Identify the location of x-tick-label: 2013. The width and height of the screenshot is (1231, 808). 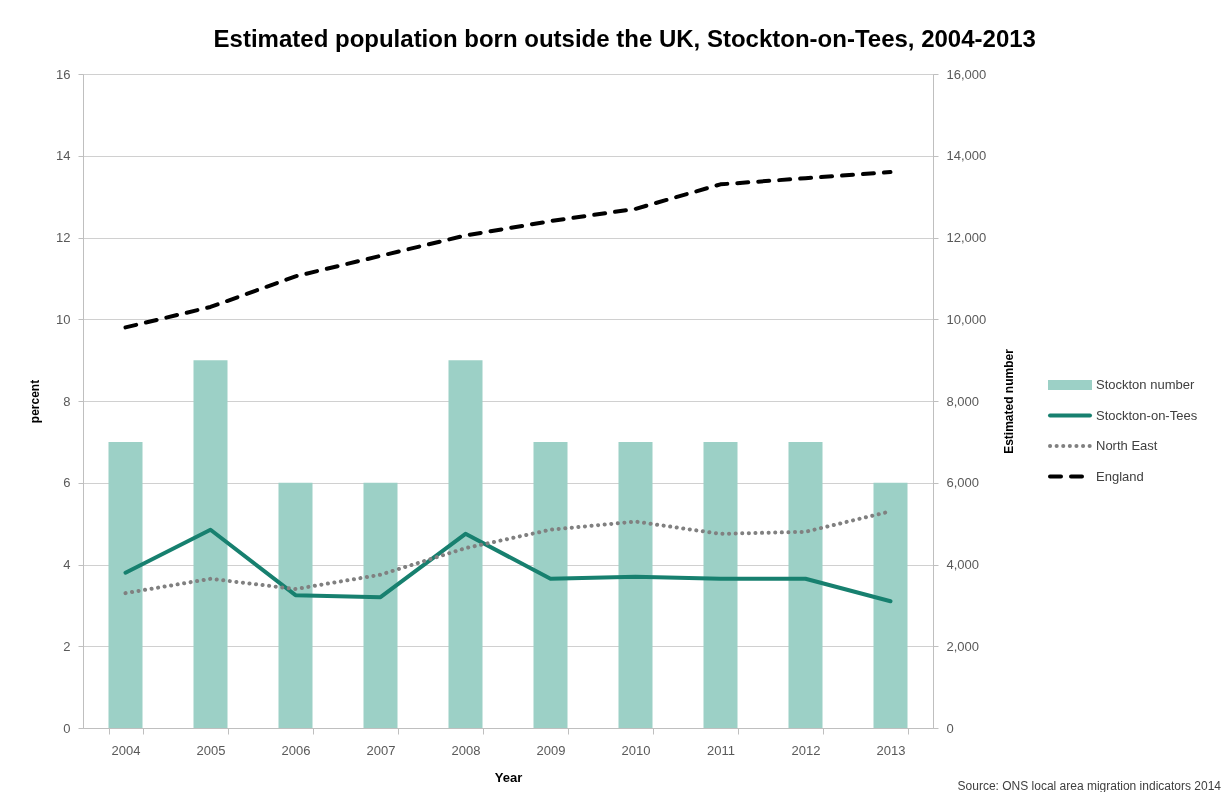
(891, 750).